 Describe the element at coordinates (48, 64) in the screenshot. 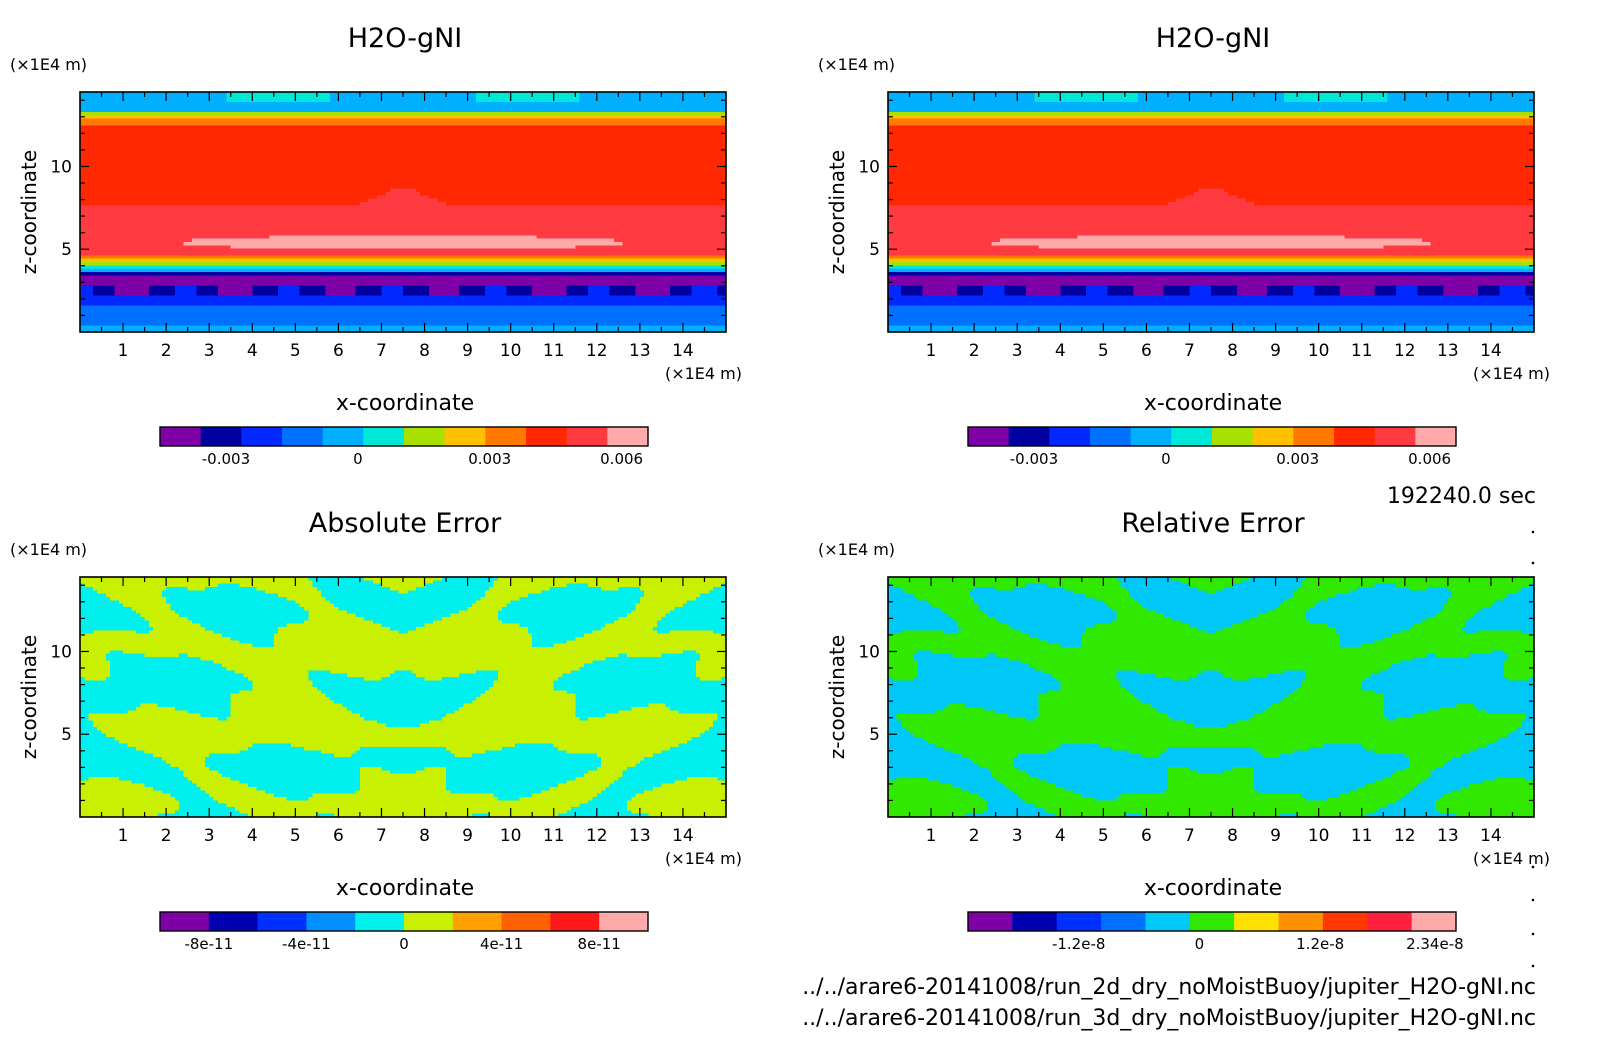

I see `y-unit-label: (×1E4 m)` at that location.